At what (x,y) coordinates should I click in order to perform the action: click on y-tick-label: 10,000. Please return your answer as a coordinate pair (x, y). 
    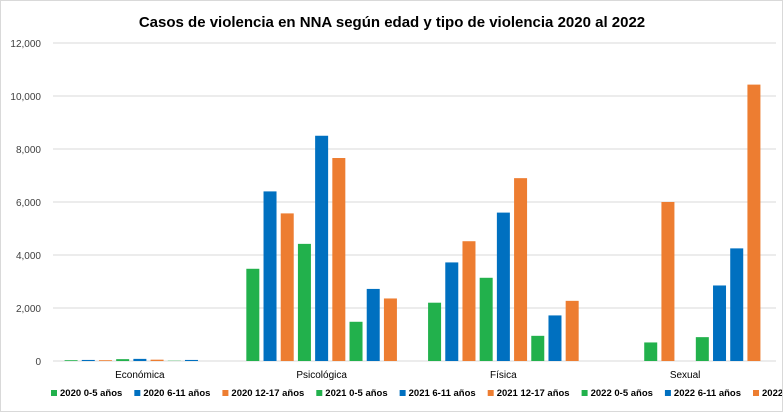
    Looking at the image, I should click on (25, 97).